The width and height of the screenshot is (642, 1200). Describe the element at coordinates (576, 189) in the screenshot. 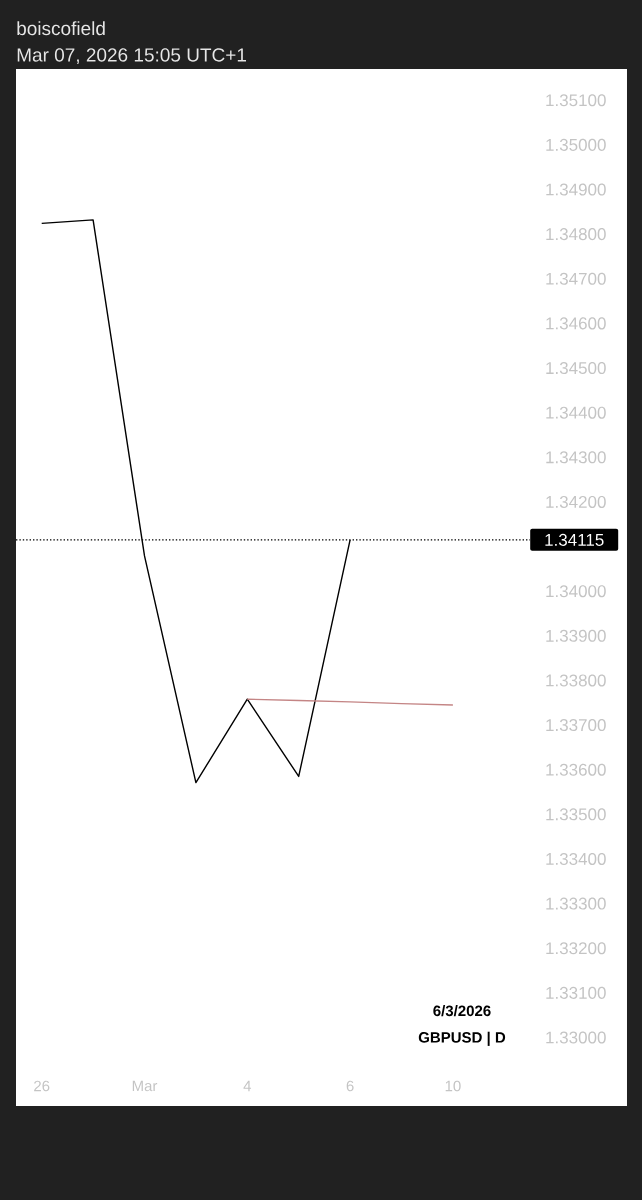

I see `y-tick-label: 1.34900` at that location.